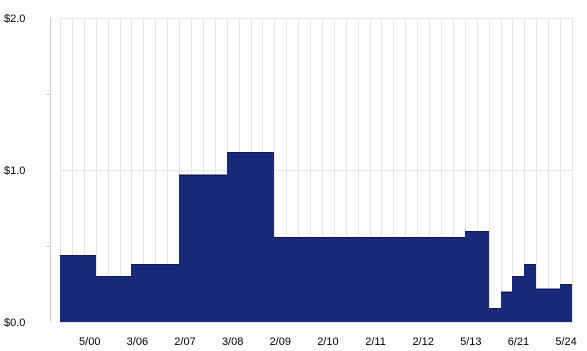 This screenshot has width=587, height=351. I want to click on x-tick-label: 5/24, so click(565, 342).